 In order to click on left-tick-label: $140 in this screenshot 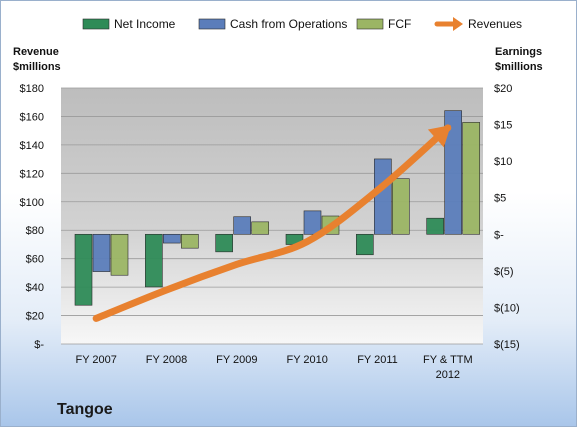, I will do `click(32, 146)`.